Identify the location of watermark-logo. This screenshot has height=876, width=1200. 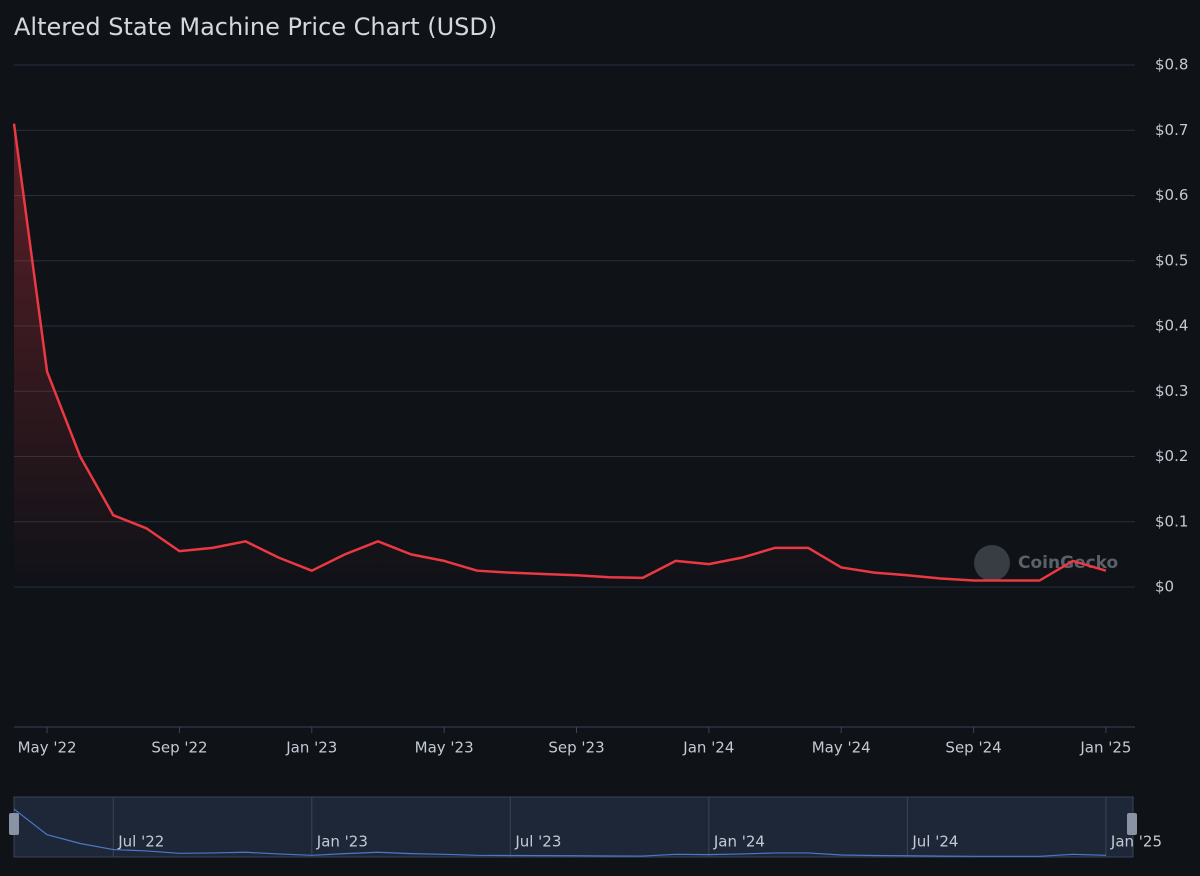
(992, 563).